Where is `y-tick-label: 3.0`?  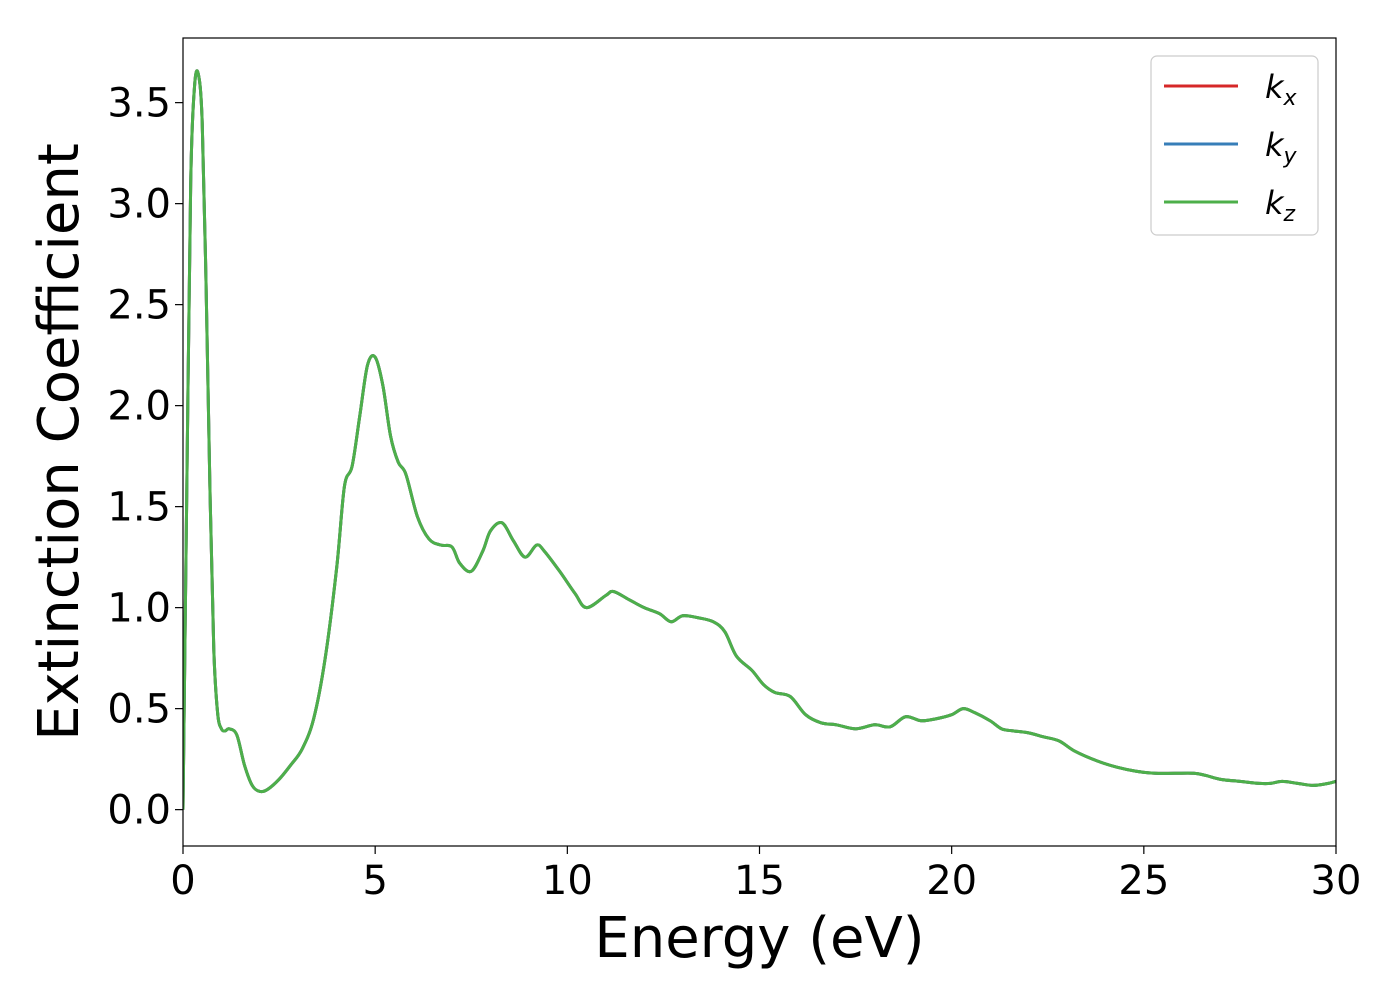
y-tick-label: 3.0 is located at coordinates (139, 205).